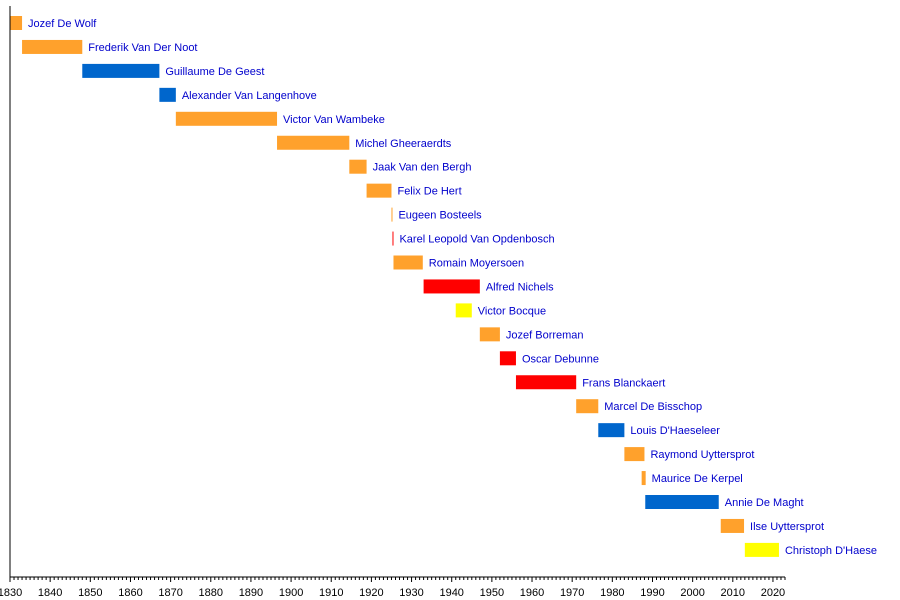 The height and width of the screenshot is (600, 900). What do you see at coordinates (702, 455) in the screenshot?
I see `mayor-label: Raymond Uyttersprot` at bounding box center [702, 455].